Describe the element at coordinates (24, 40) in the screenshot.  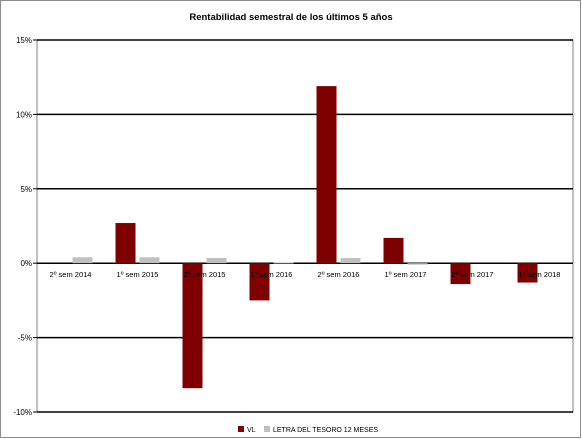
I see `y-tick-label: 15%` at that location.